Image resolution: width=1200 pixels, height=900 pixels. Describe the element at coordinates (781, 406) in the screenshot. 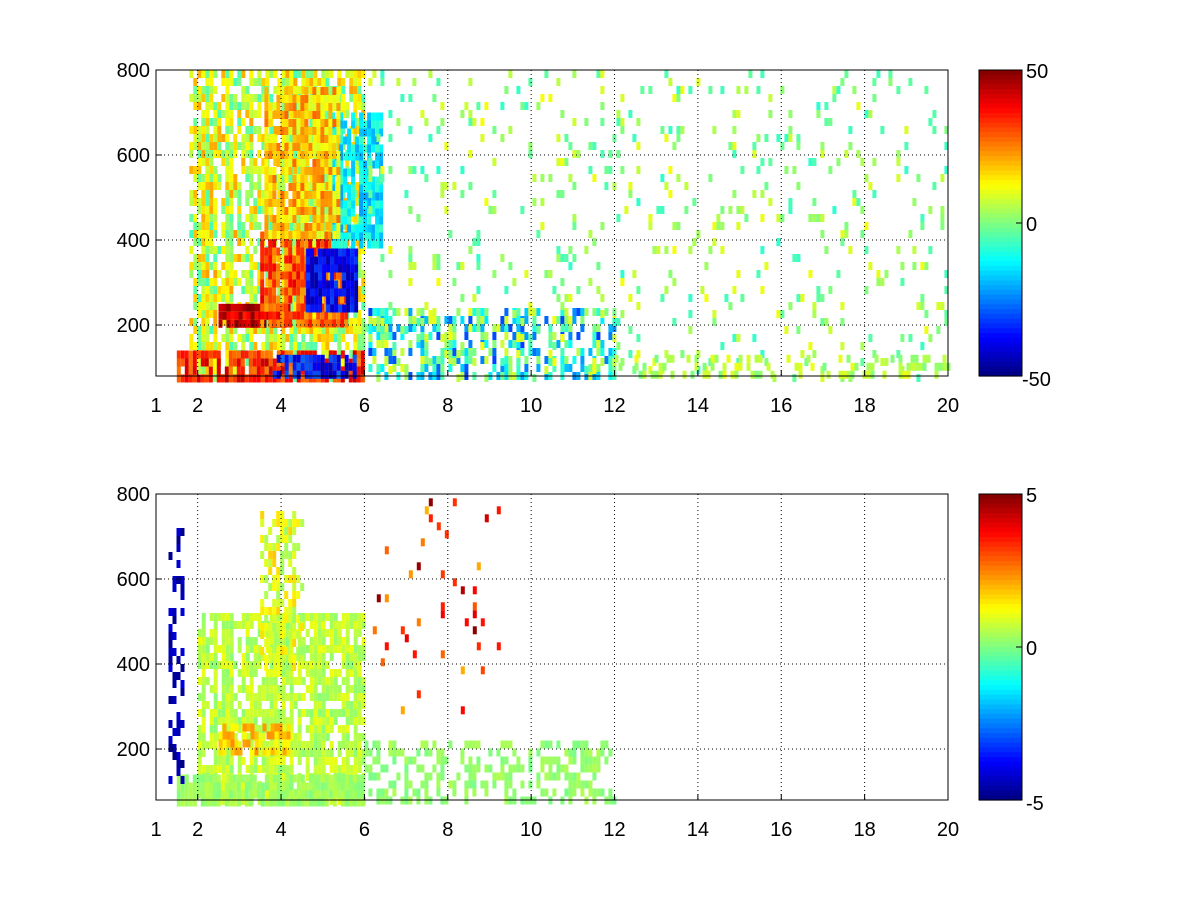

I see `x-tick-label: 16` at that location.